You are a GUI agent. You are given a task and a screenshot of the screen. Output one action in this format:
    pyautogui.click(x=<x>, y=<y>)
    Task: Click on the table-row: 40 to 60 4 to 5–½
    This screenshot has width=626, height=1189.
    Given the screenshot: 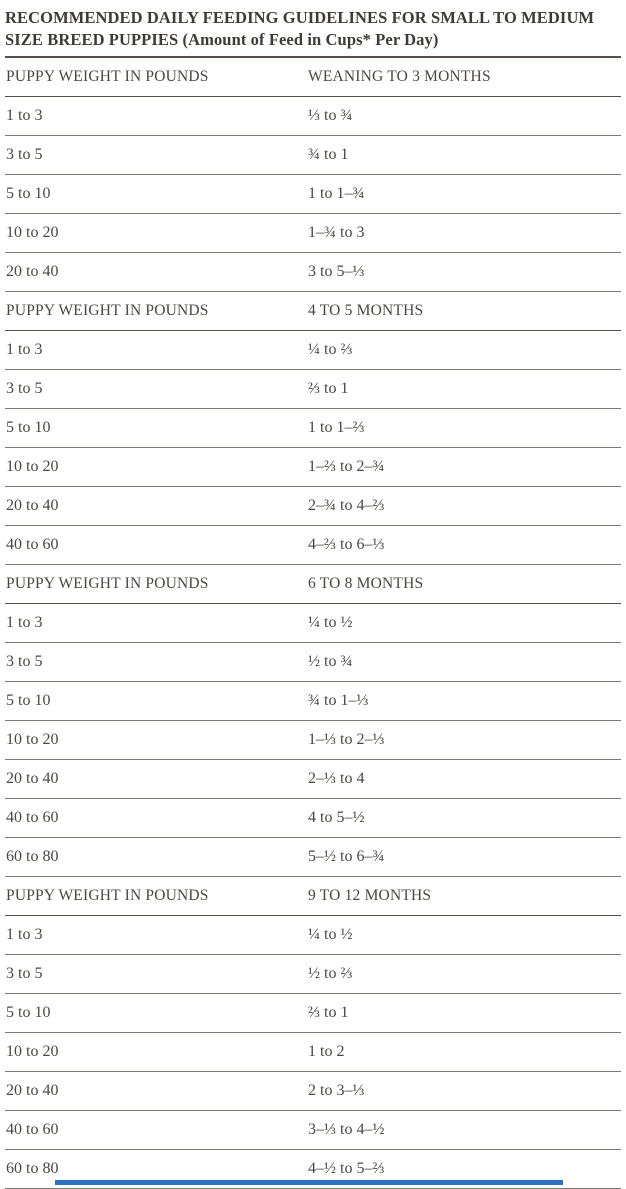 What is the action you would take?
    pyautogui.click(x=313, y=818)
    